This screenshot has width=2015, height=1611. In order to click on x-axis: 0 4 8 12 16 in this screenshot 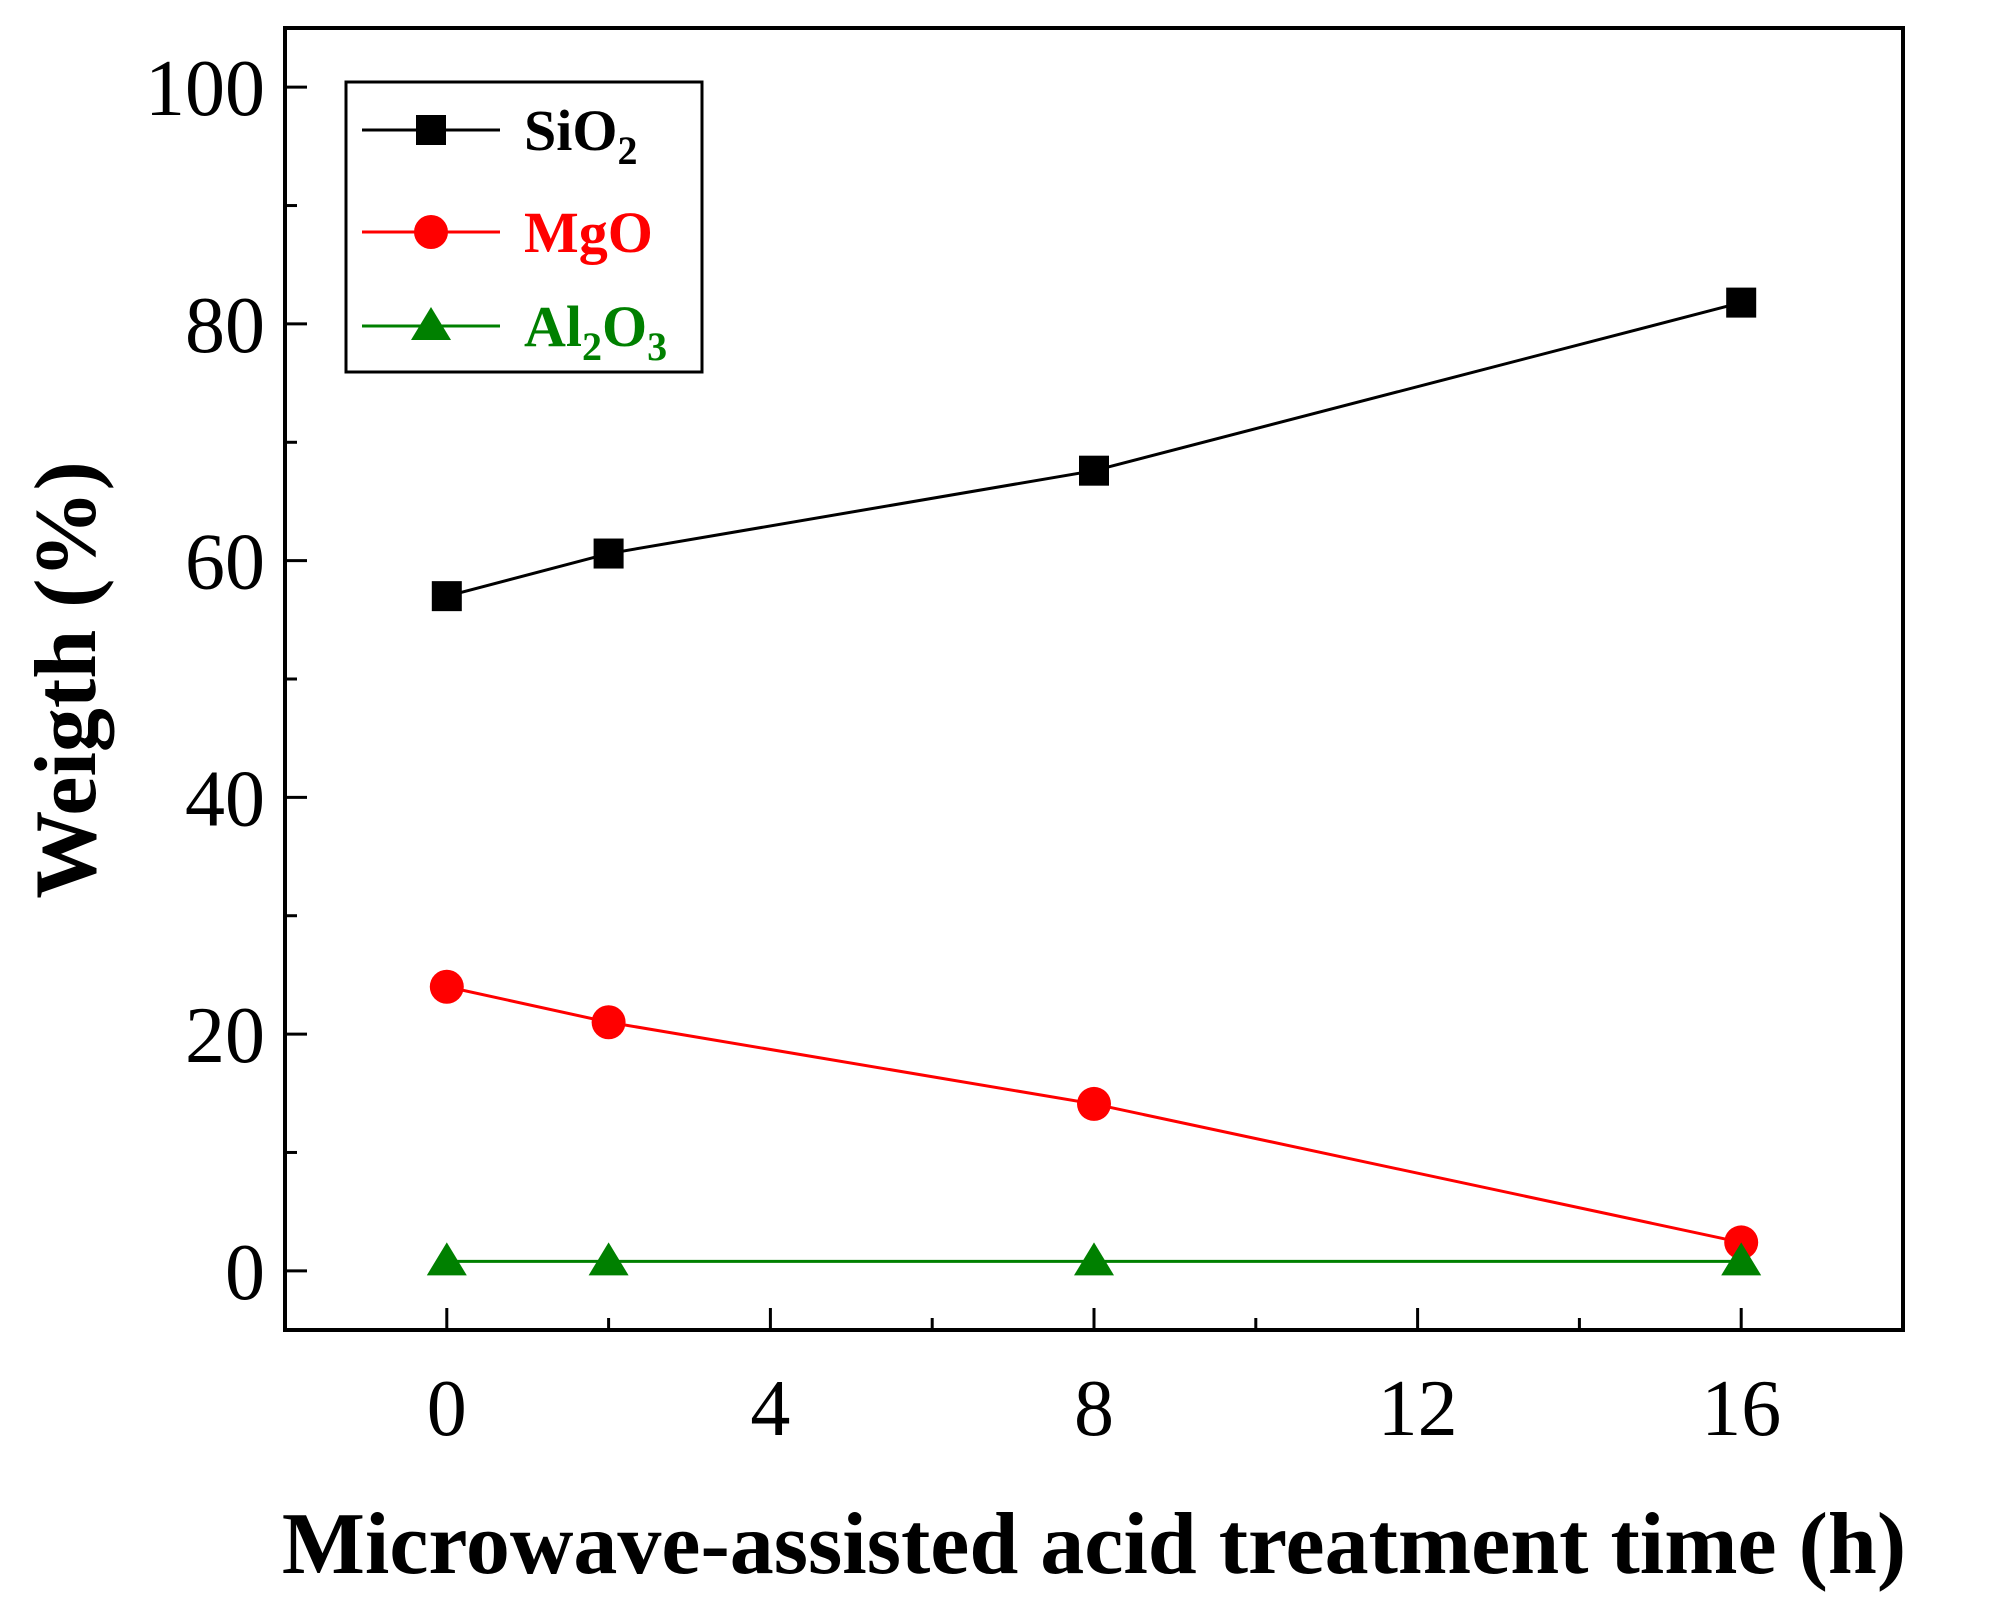, I will do `click(1104, 1380)`.